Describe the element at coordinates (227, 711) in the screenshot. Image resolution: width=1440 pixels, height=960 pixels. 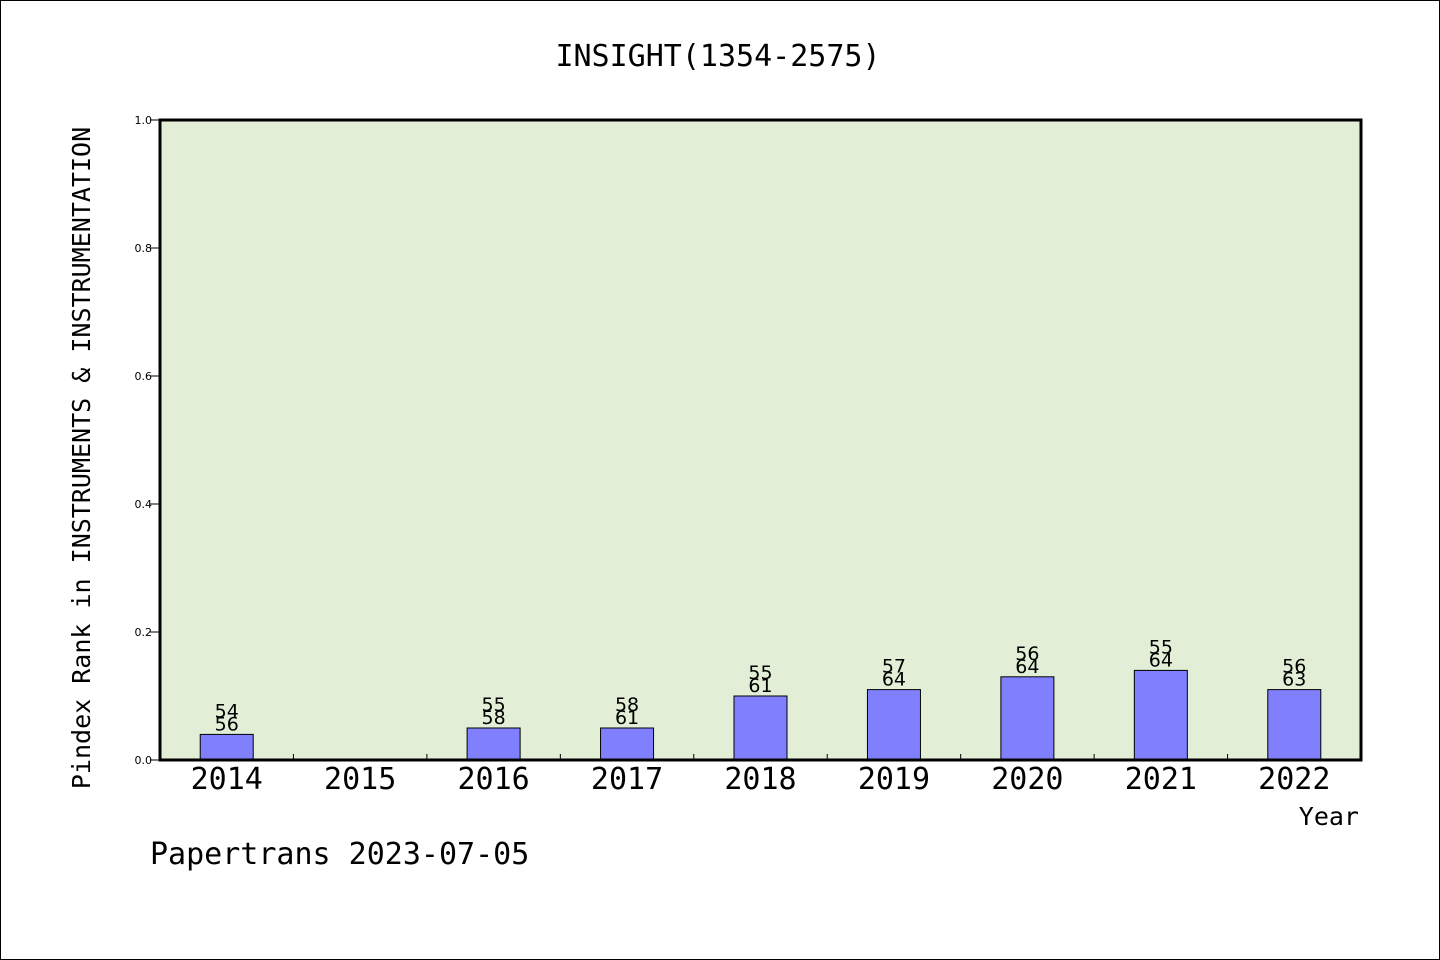
I see `bar-label-top: 54` at that location.